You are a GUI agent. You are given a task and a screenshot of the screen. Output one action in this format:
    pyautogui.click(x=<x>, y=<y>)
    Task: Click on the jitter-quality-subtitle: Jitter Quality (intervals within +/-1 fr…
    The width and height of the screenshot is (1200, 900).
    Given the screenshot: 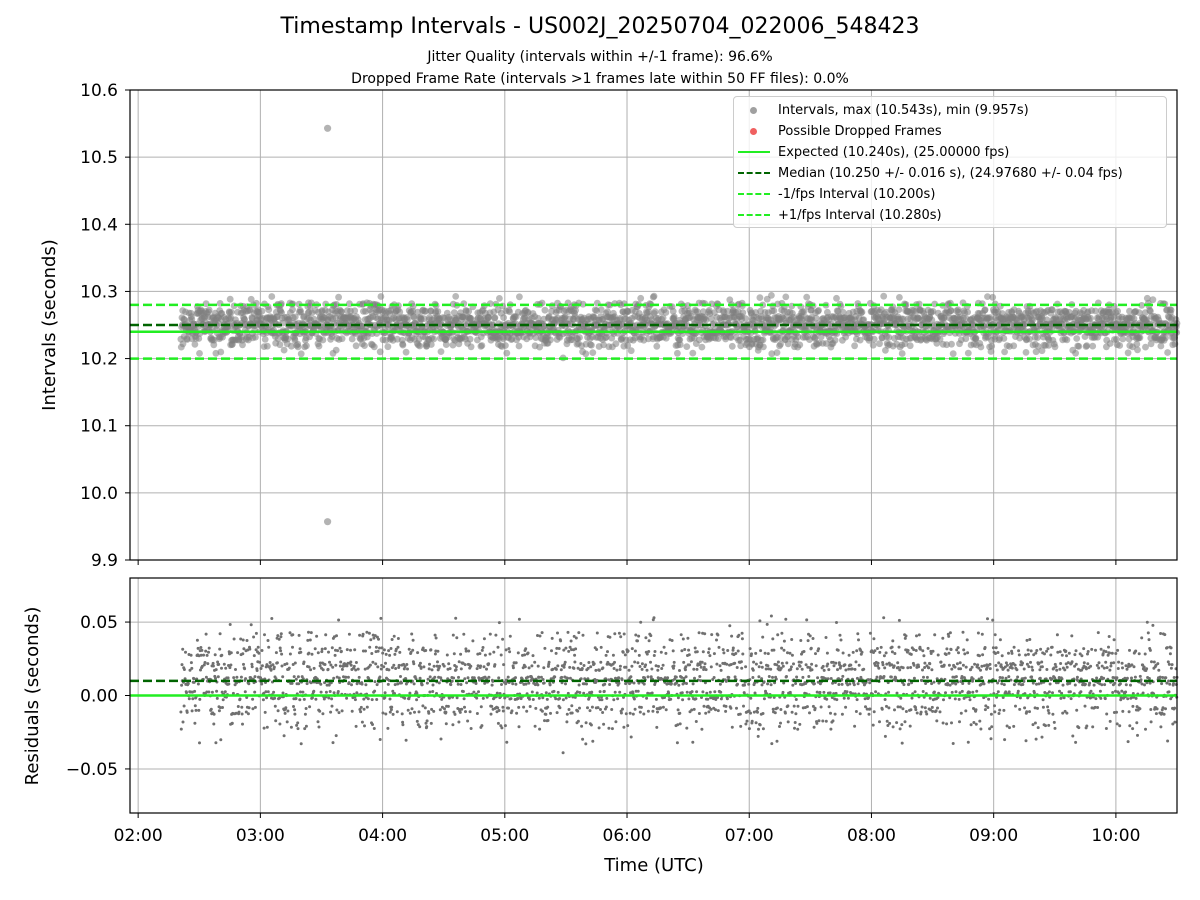 What is the action you would take?
    pyautogui.click(x=600, y=57)
    